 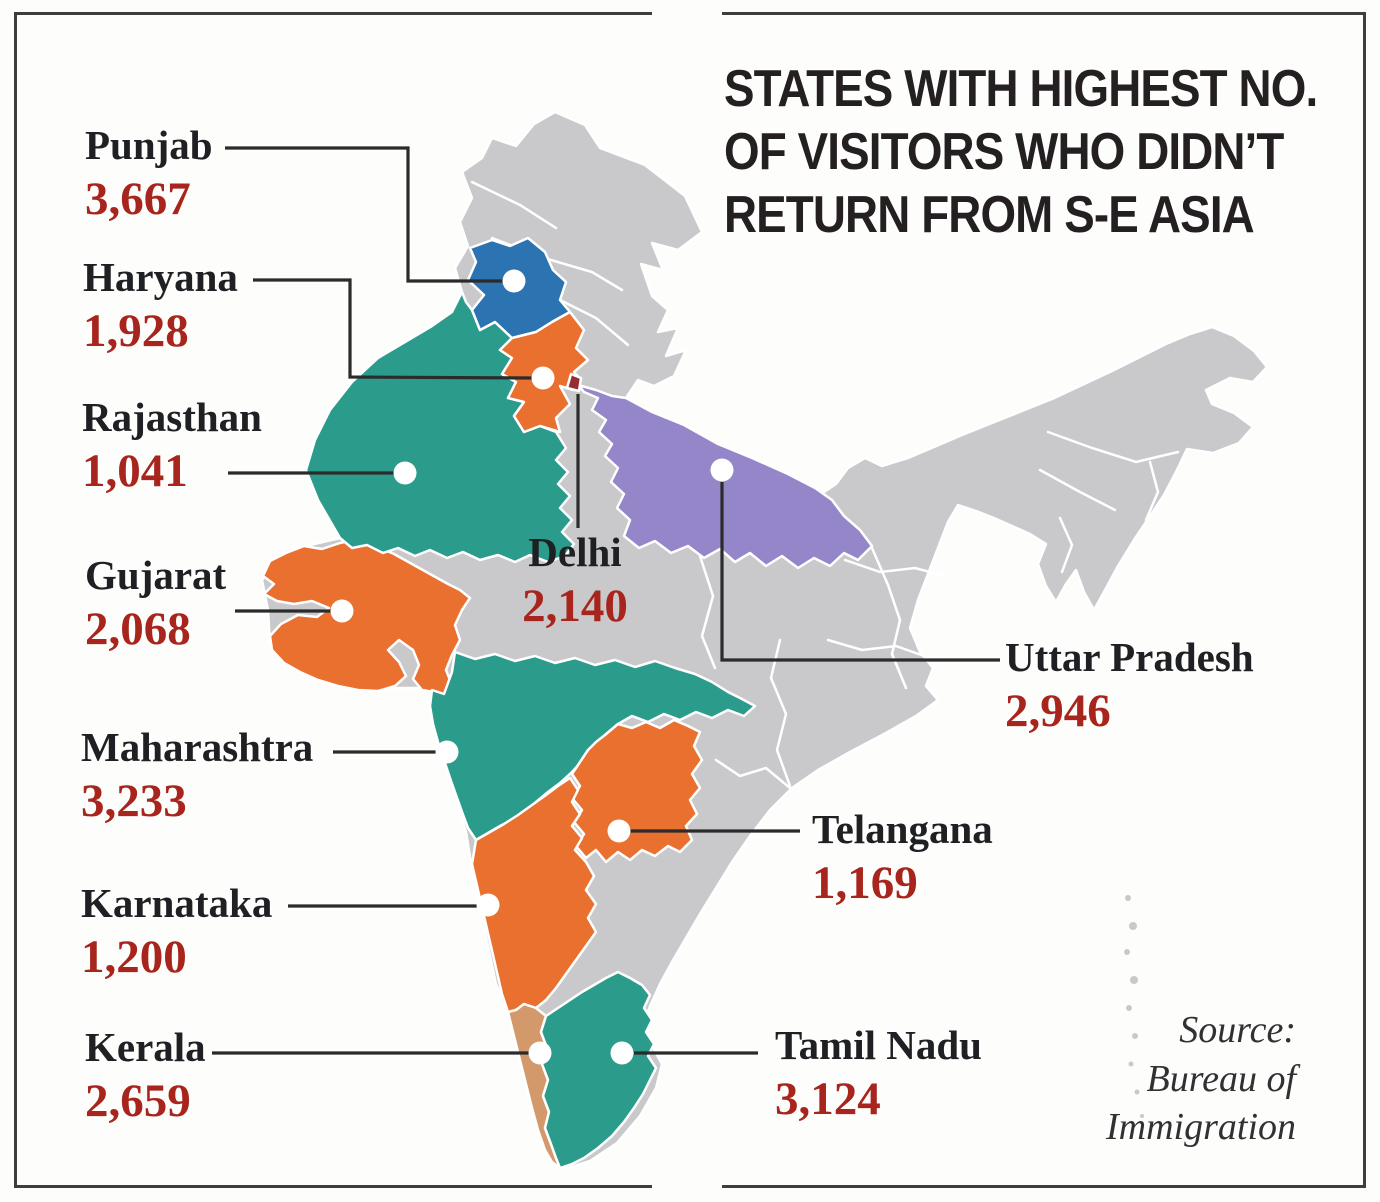 I want to click on frame-bottom-left, so click(x=333, y=1186).